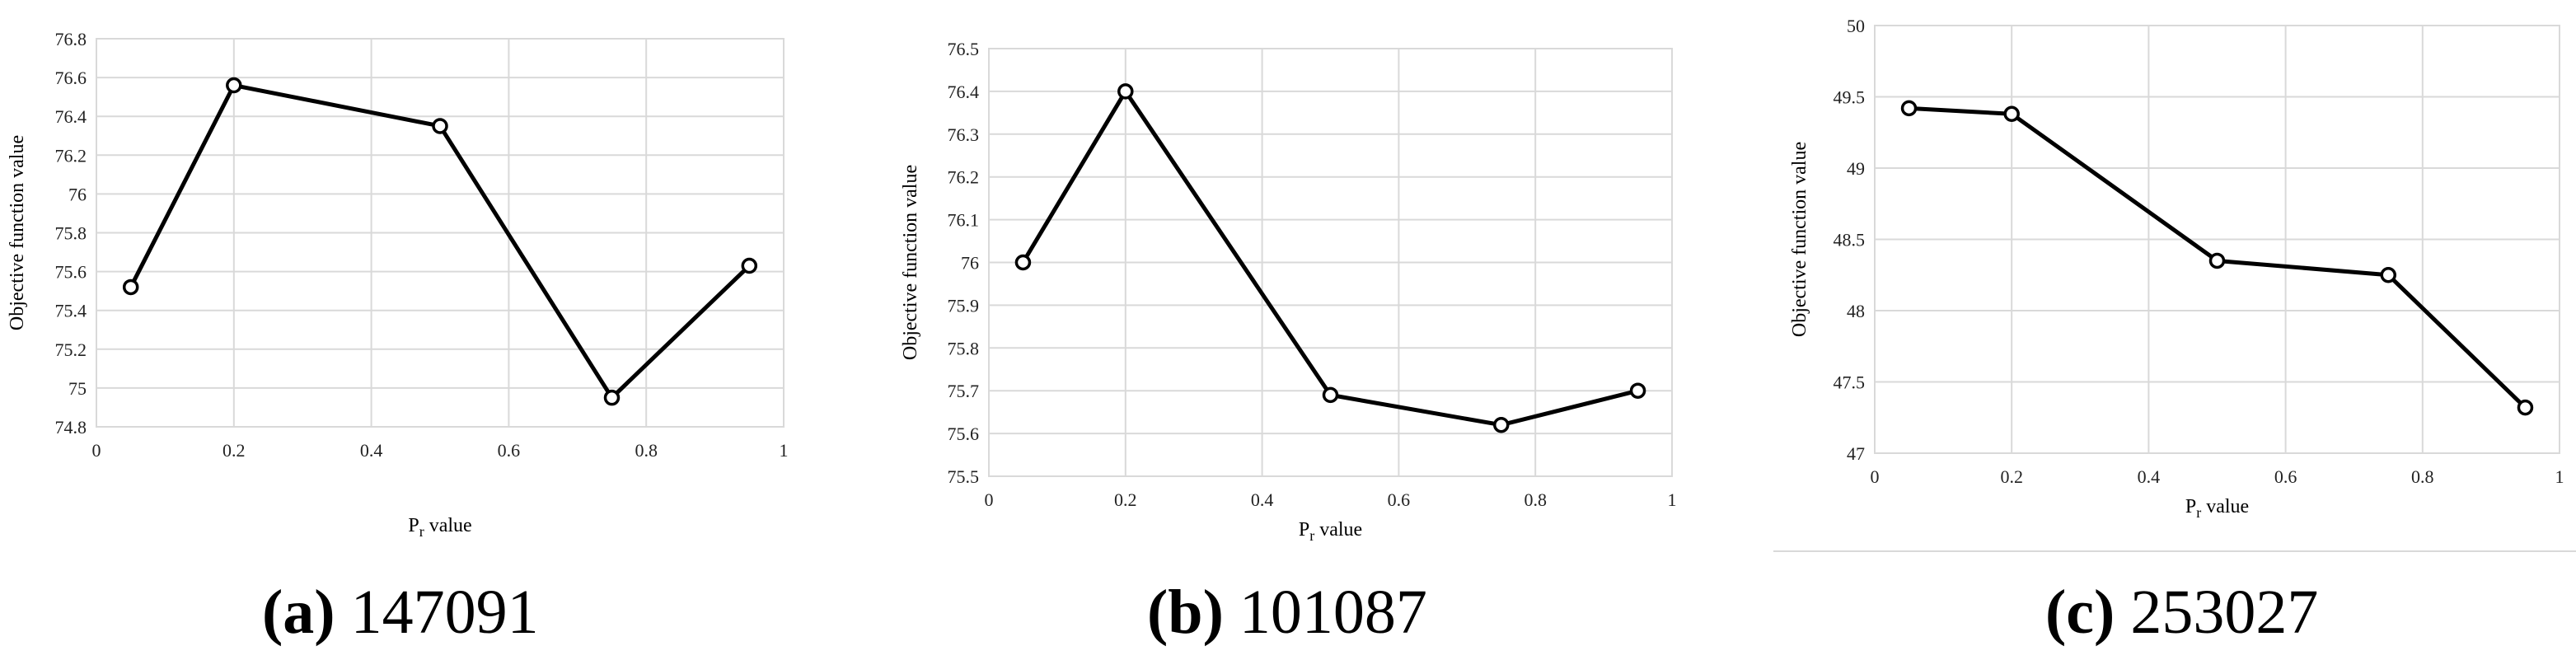 Image resolution: width=2576 pixels, height=660 pixels. I want to click on chart-b-xtick-label: 0.2, so click(1125, 500).